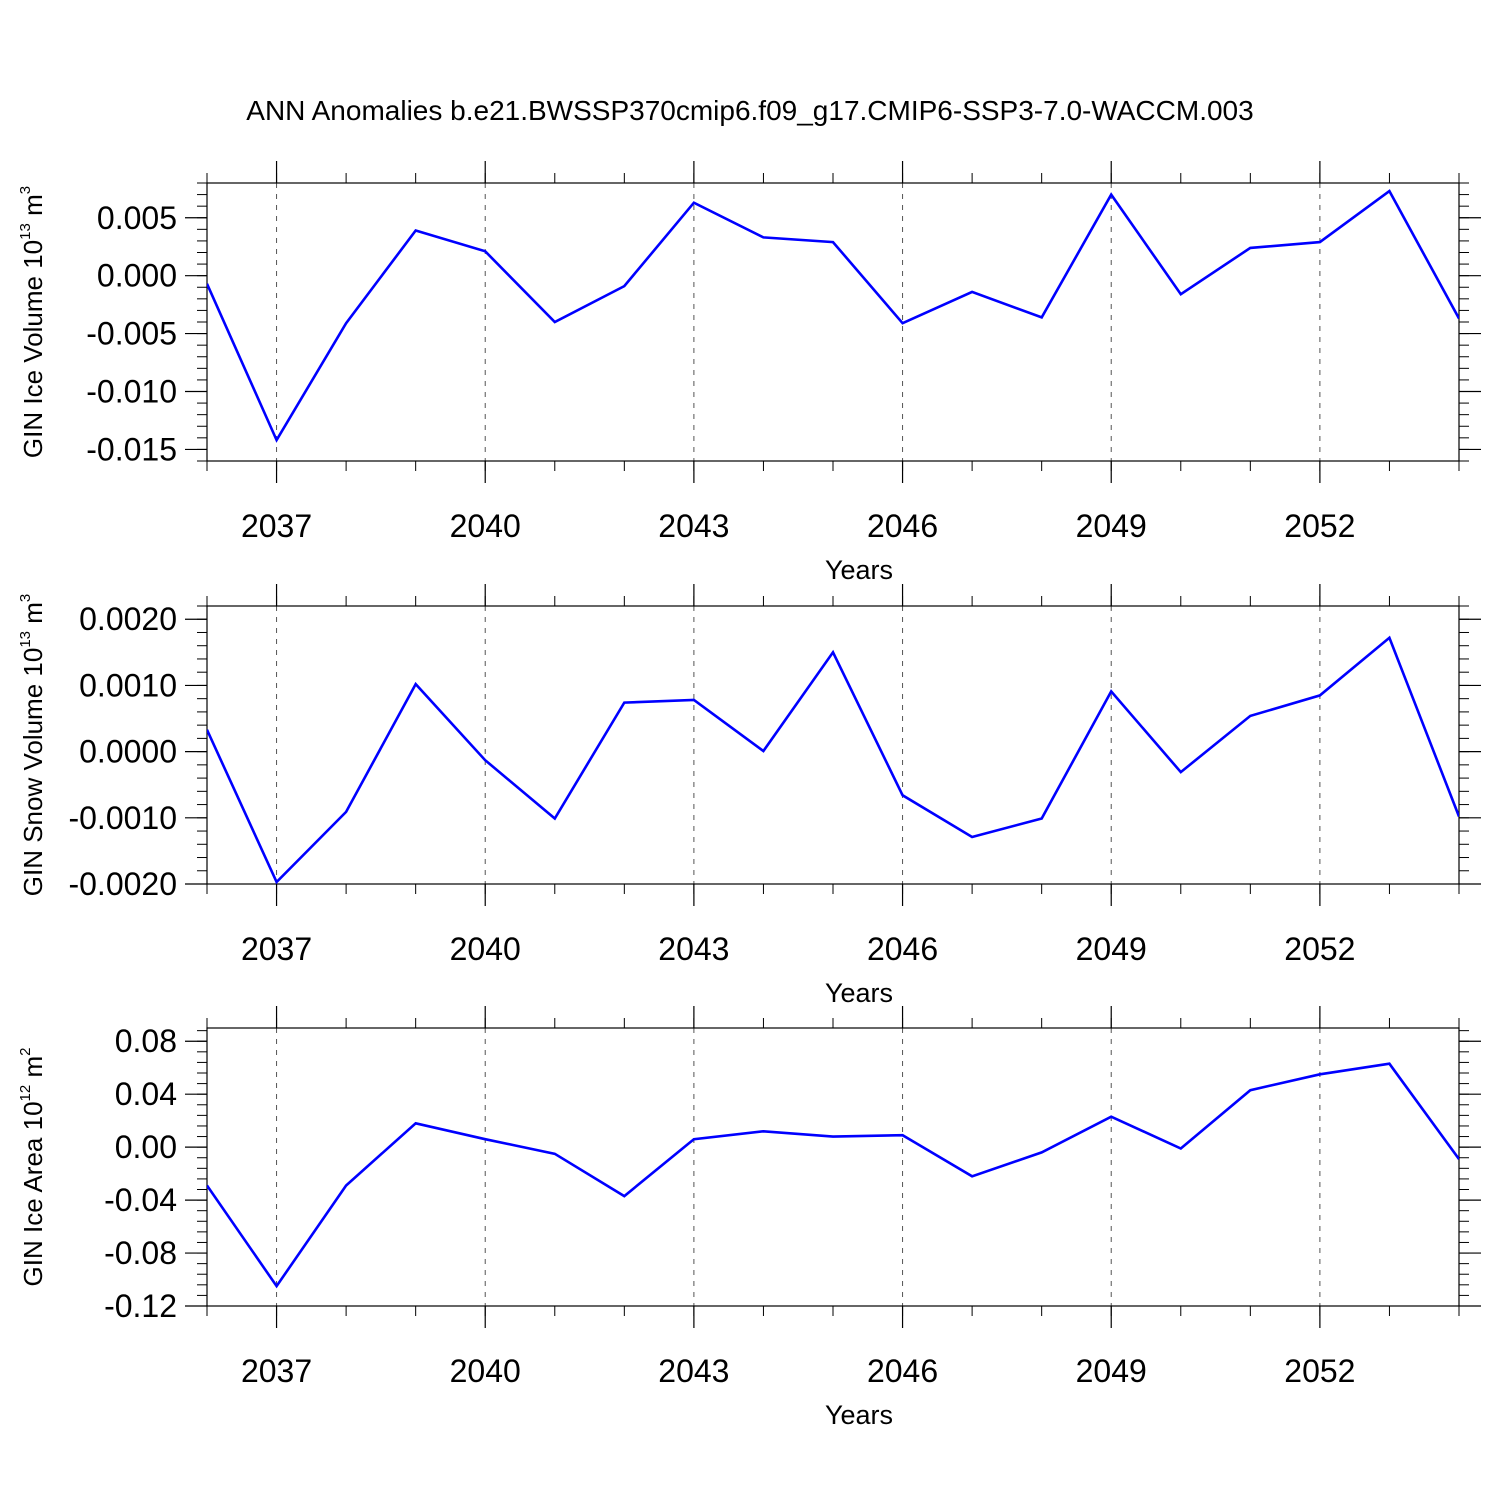 The image size is (1500, 1500). I want to click on y-axis-label: GIN Ice Area 1012 m2, so click(32, 1167).